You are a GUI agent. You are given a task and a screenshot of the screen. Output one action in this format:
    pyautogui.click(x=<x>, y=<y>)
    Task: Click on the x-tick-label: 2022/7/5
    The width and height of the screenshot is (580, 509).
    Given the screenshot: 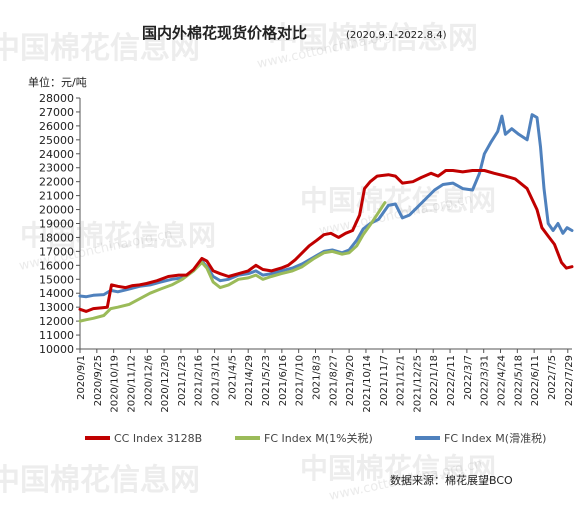 What is the action you would take?
    pyautogui.click(x=552, y=377)
    